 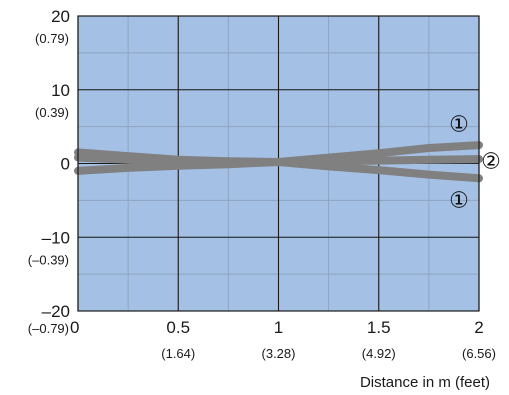 I want to click on x-tick-label: 0.5, so click(x=178, y=327).